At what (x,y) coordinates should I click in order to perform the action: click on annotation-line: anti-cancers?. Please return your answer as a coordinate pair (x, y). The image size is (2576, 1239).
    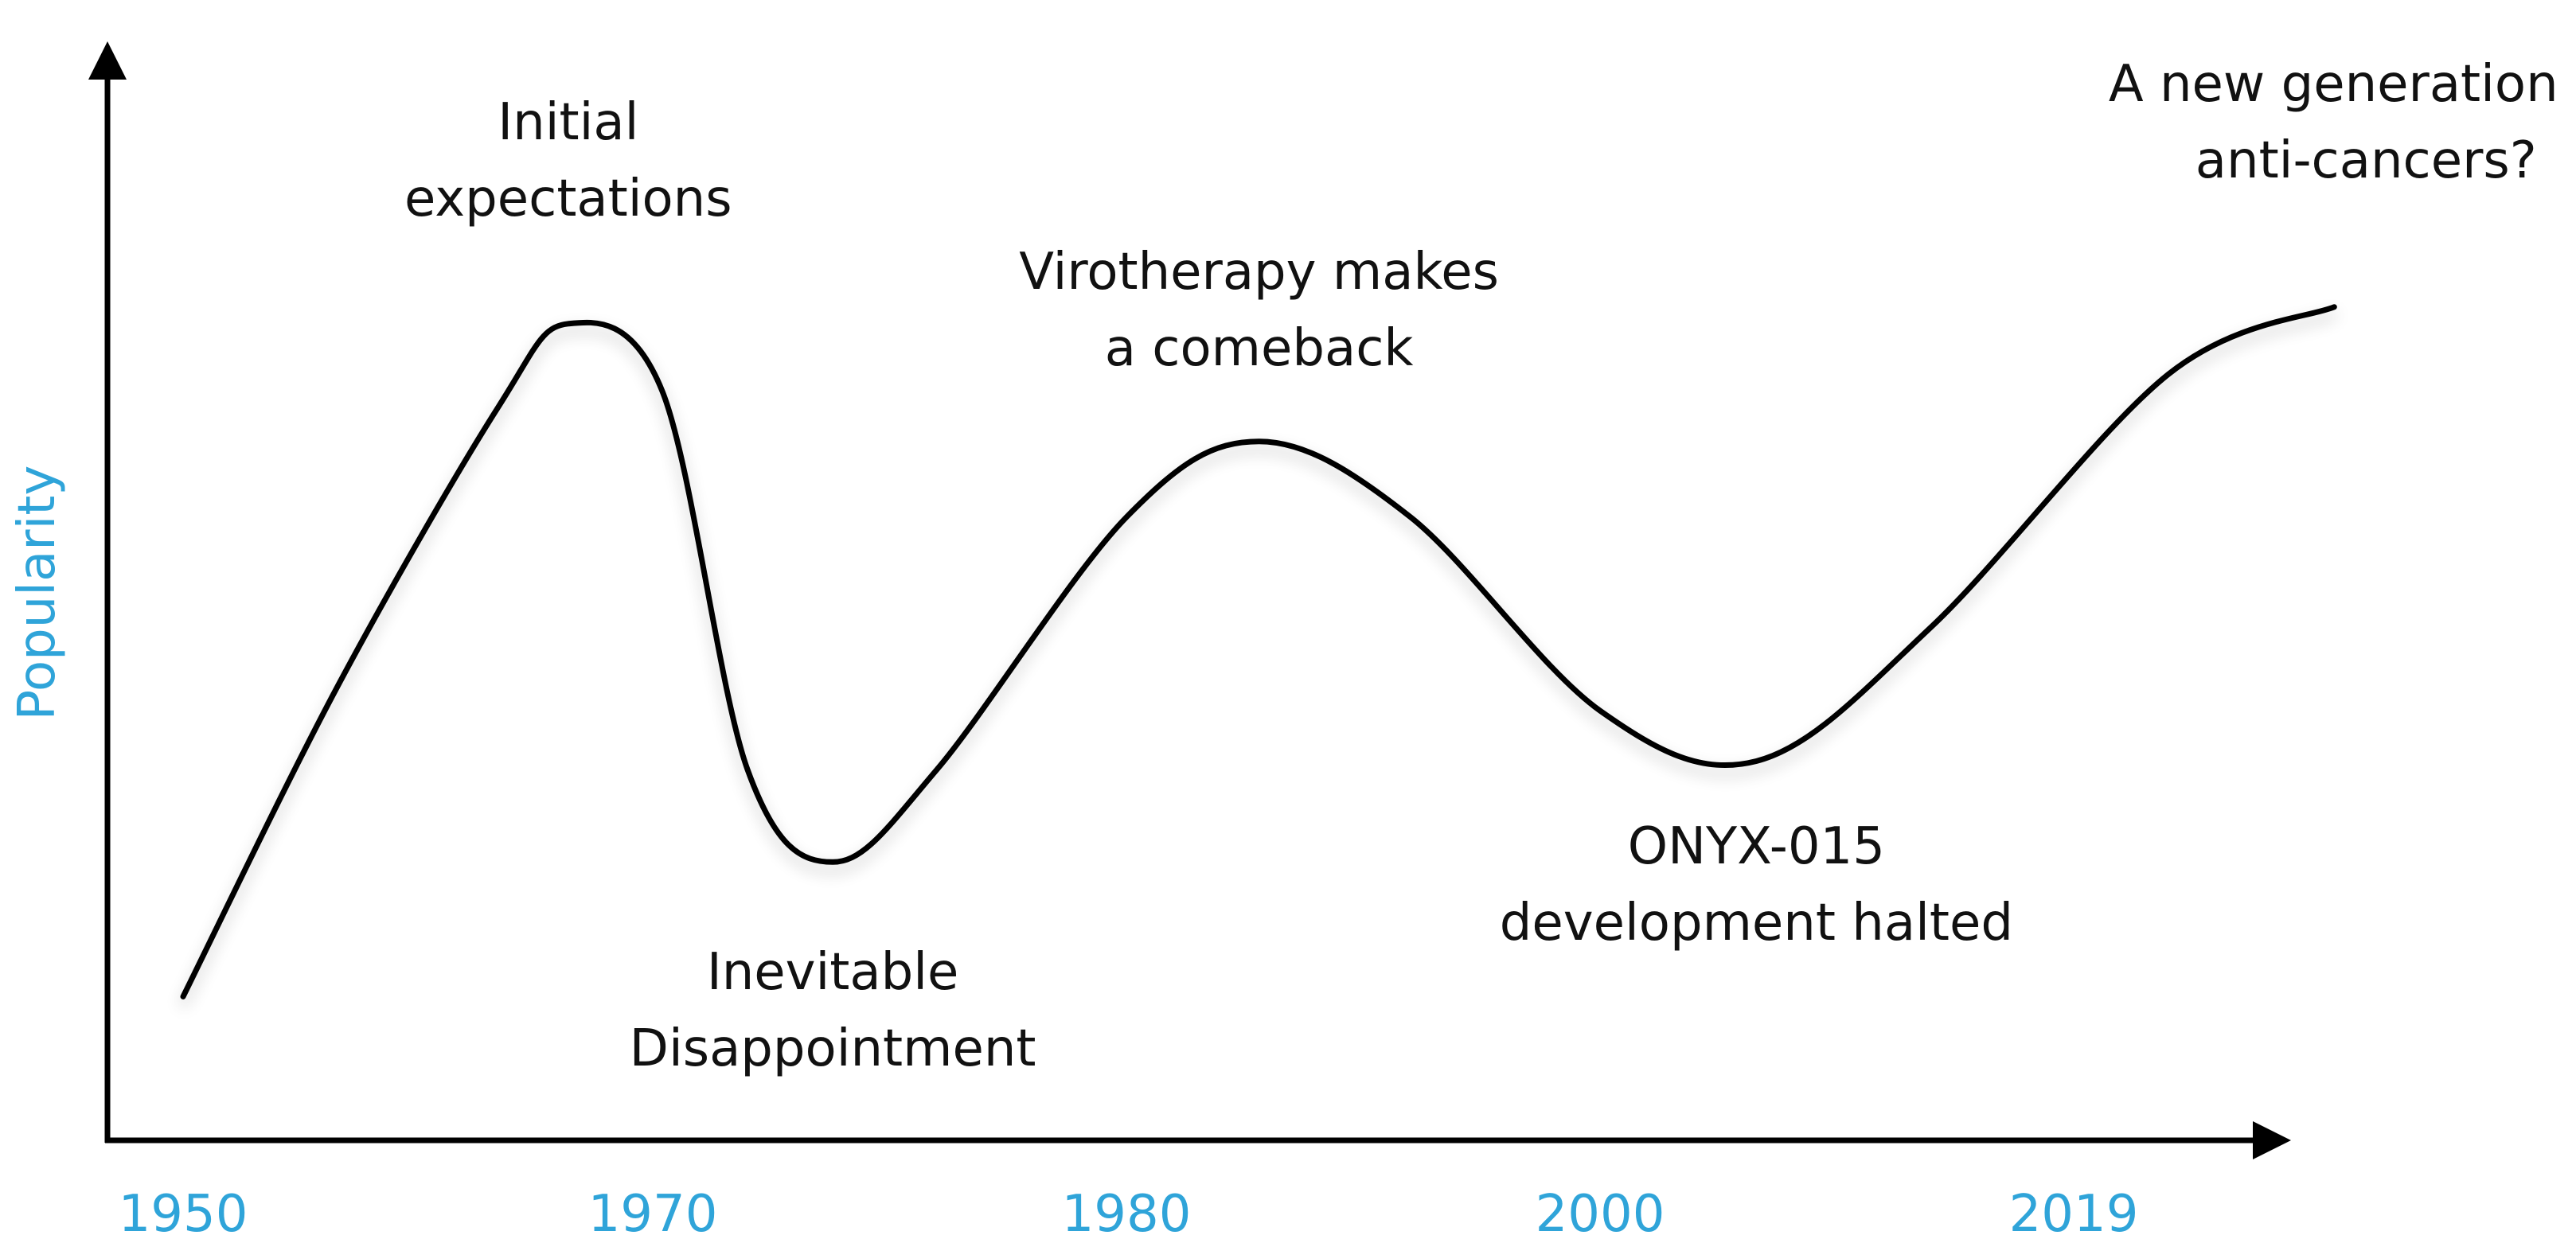
    Looking at the image, I should click on (2366, 160).